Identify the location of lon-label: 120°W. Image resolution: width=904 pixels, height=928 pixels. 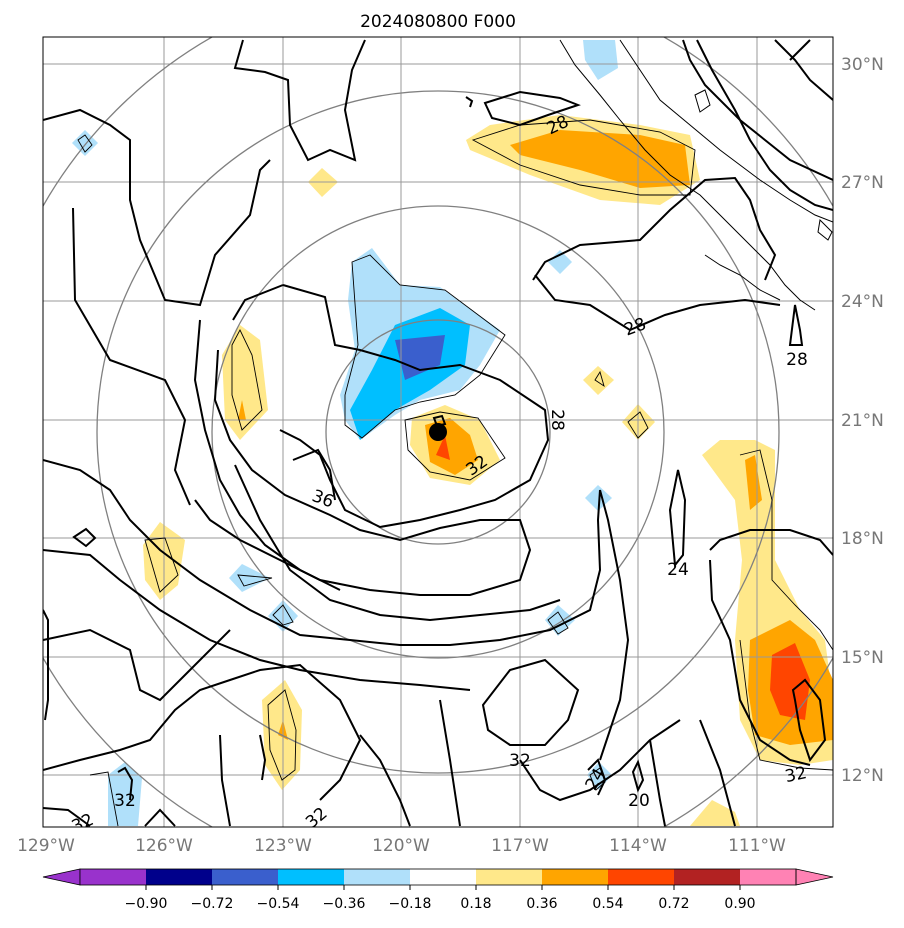
(401, 846).